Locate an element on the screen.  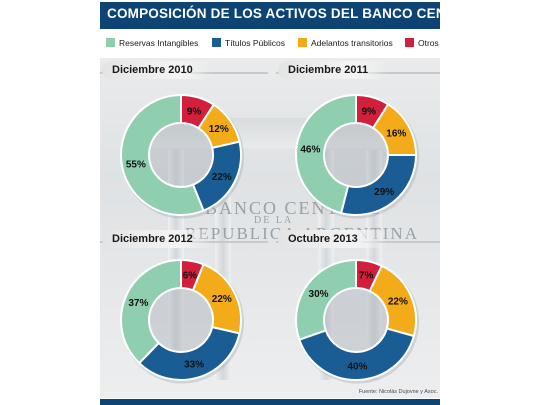
data-label-reservas: 30% is located at coordinates (319, 294).